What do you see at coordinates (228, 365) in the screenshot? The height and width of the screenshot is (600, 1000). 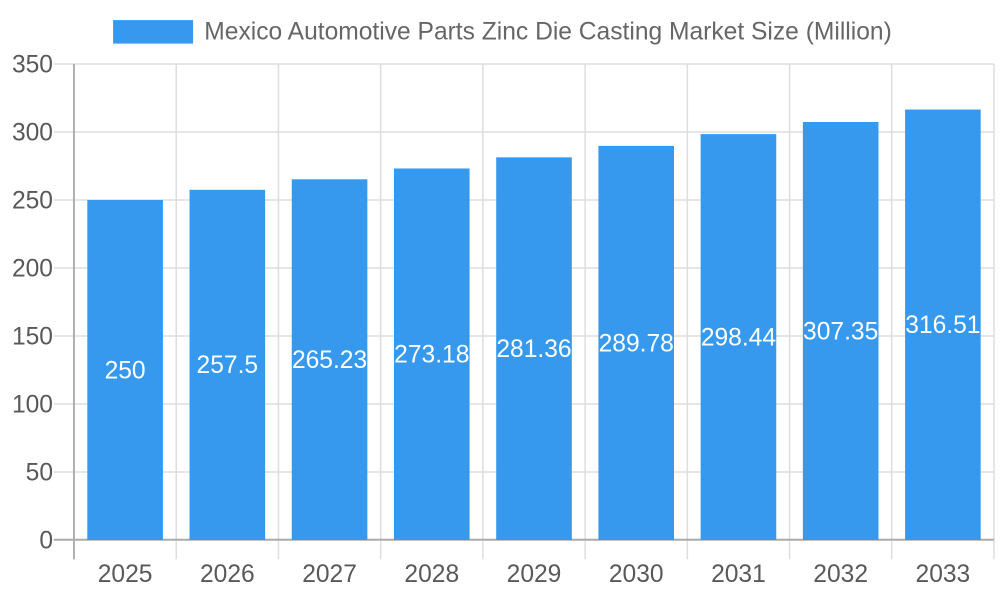 I see `svg-text: 257.5` at bounding box center [228, 365].